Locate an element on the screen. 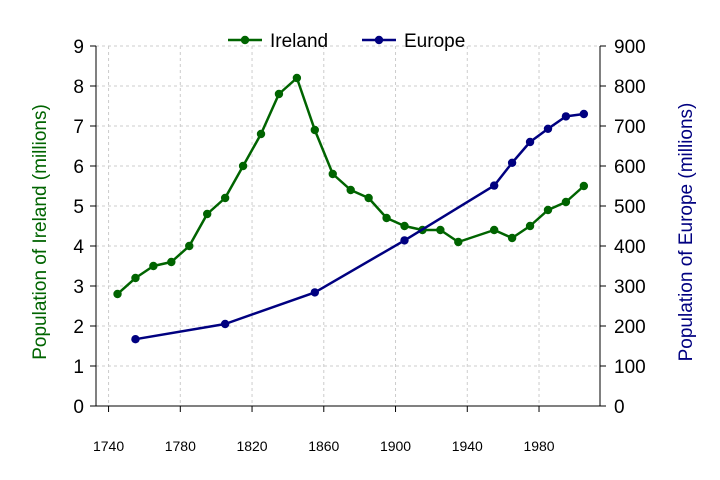  y-left-tick-label: 1 is located at coordinates (78, 367).